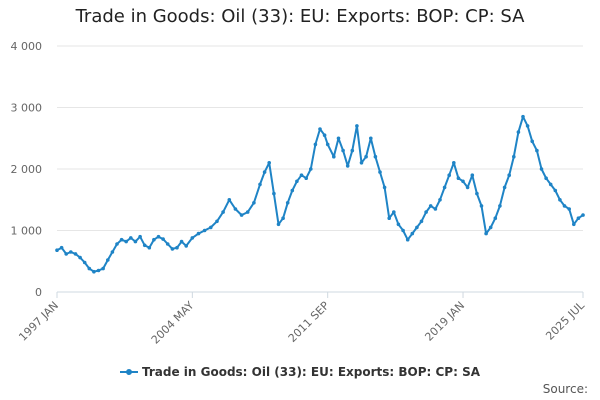  What do you see at coordinates (27, 169) in the screenshot?
I see `y-tick-label: 2 000` at bounding box center [27, 169].